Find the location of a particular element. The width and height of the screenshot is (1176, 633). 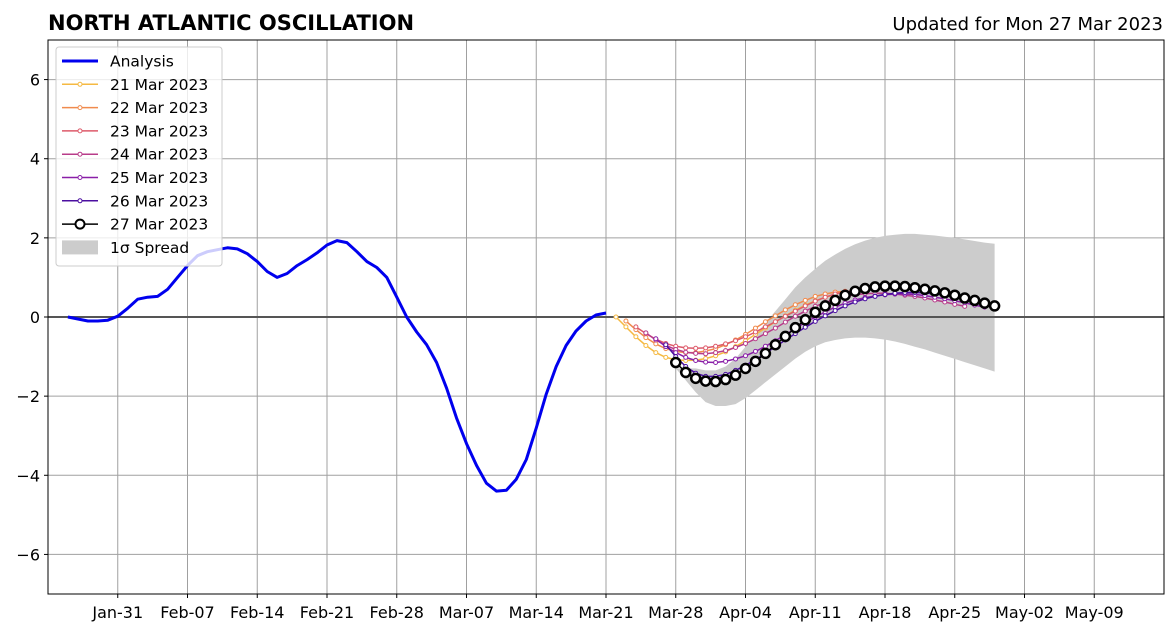

y-tick-label: 0 is located at coordinates (35, 317).